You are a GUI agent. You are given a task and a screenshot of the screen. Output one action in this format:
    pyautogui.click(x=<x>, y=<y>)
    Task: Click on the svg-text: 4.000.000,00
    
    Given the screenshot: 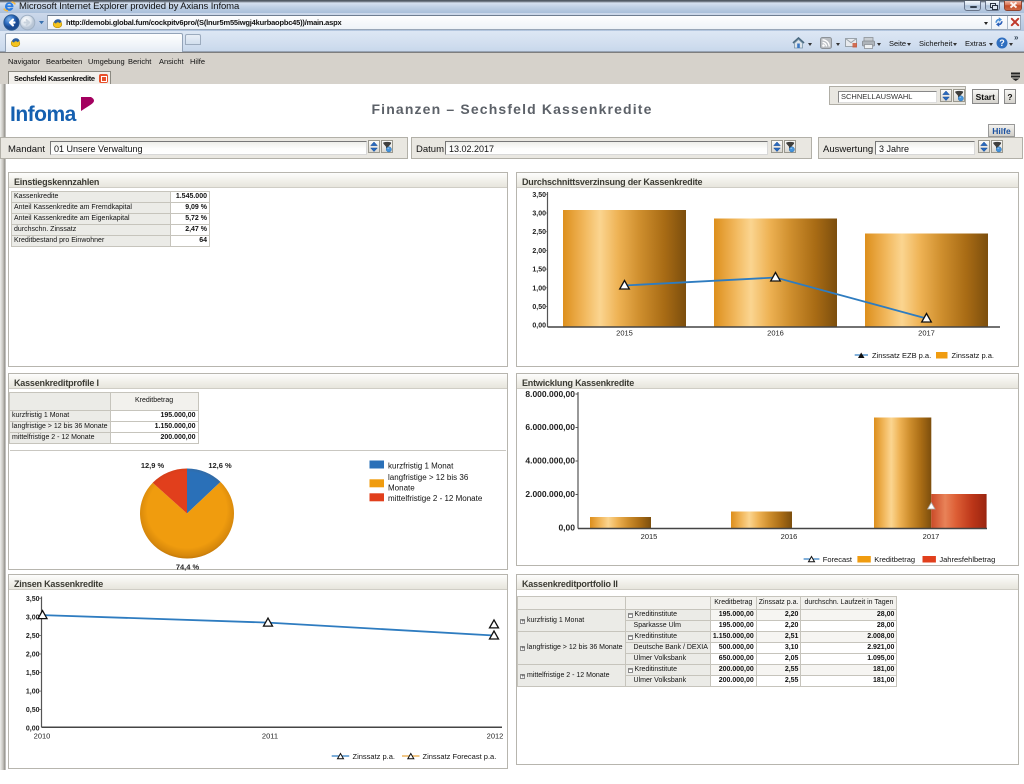 What is the action you would take?
    pyautogui.click(x=550, y=461)
    